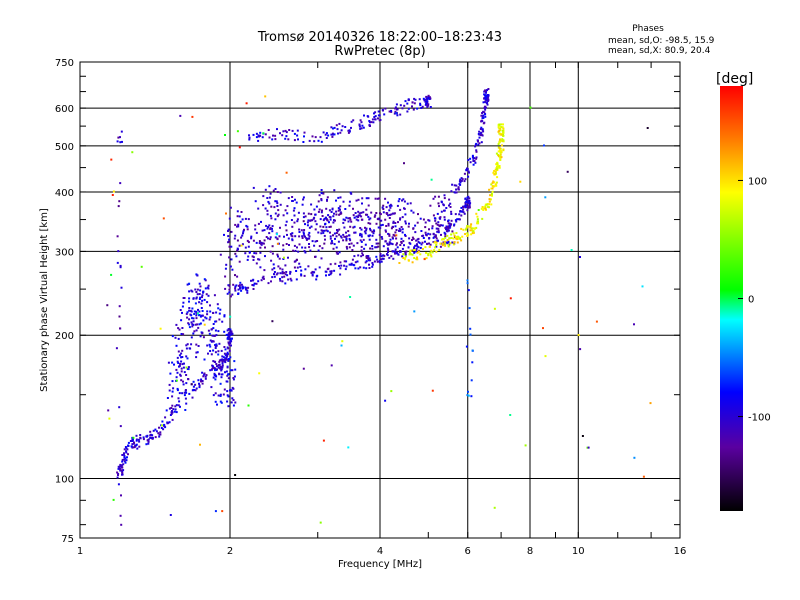 The image size is (800, 600). Describe the element at coordinates (64, 193) in the screenshot. I see `y-tick-label: 400` at that location.